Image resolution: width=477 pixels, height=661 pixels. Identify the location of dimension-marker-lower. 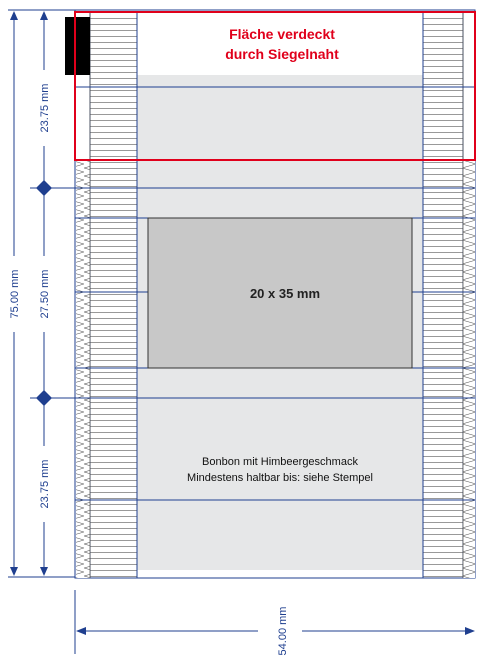
(44, 398).